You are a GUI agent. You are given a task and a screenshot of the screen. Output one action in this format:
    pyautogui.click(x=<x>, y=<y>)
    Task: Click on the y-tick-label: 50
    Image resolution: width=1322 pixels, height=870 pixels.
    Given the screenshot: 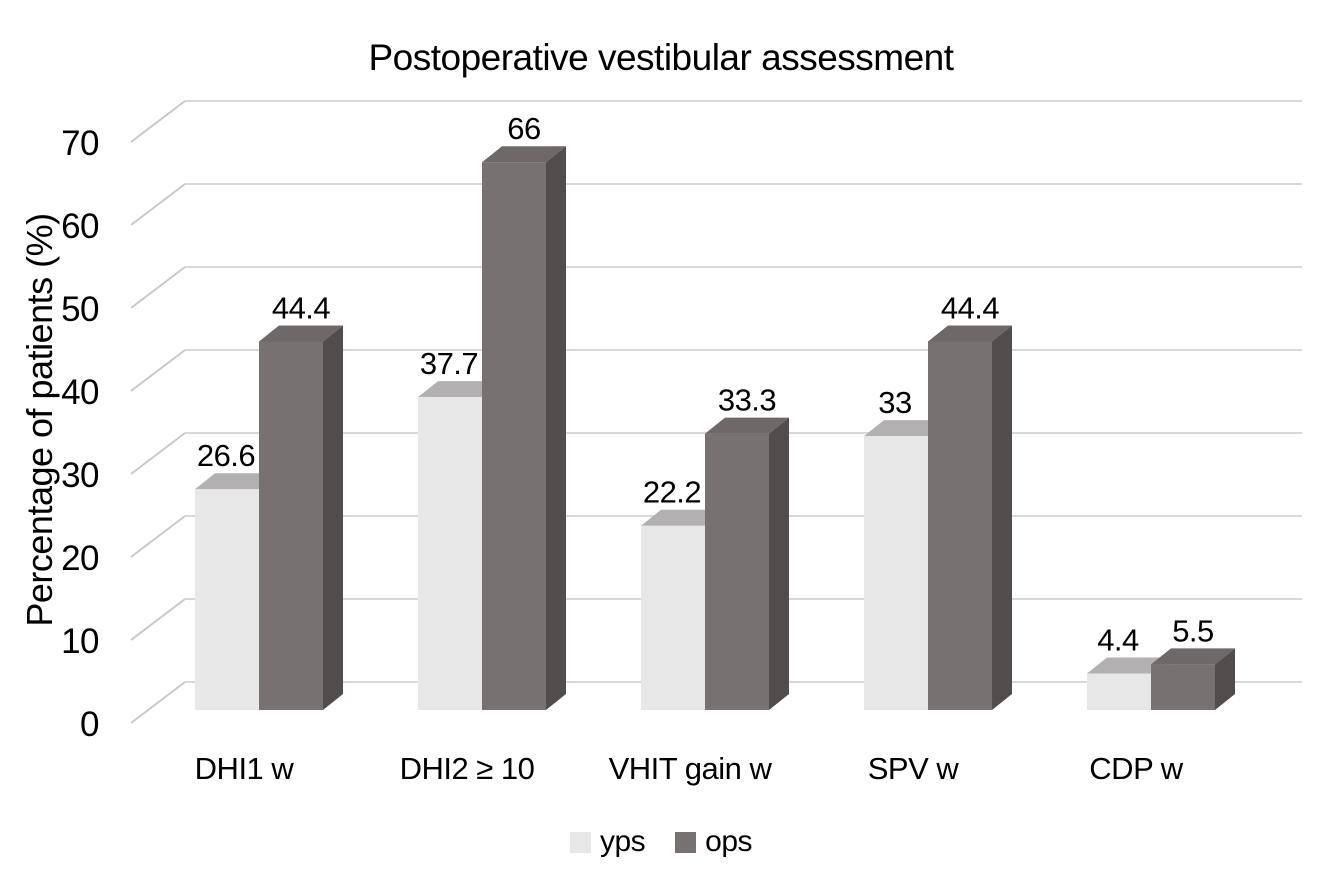 What is the action you would take?
    pyautogui.click(x=80, y=309)
    